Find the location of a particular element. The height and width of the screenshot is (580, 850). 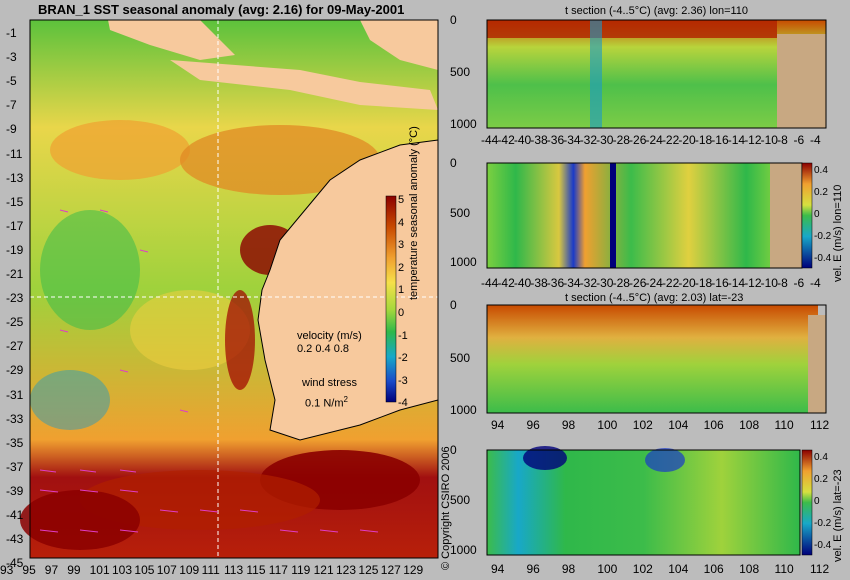

panel-x-tick: -12 is located at coordinates (753, 140).